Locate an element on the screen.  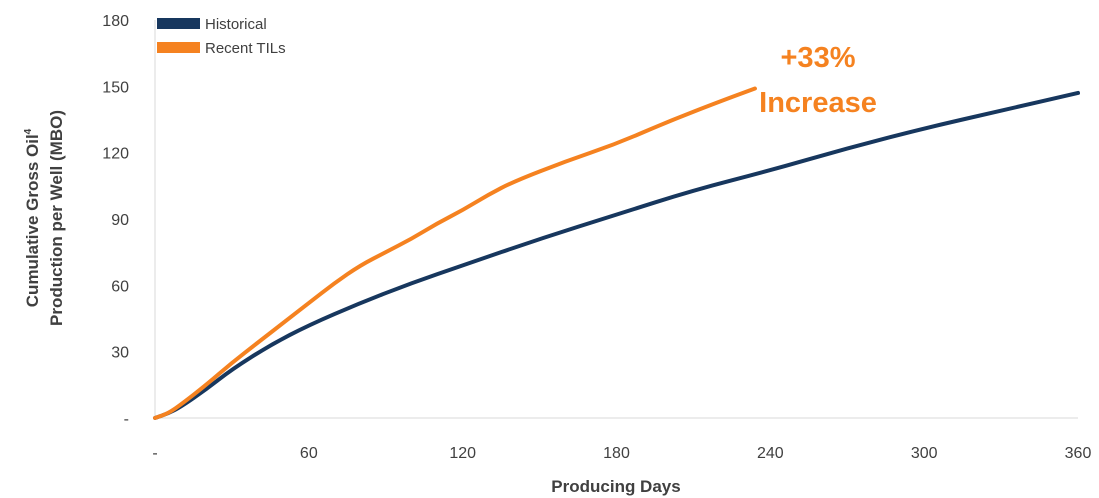
x-tick-label: 60 is located at coordinates (309, 453).